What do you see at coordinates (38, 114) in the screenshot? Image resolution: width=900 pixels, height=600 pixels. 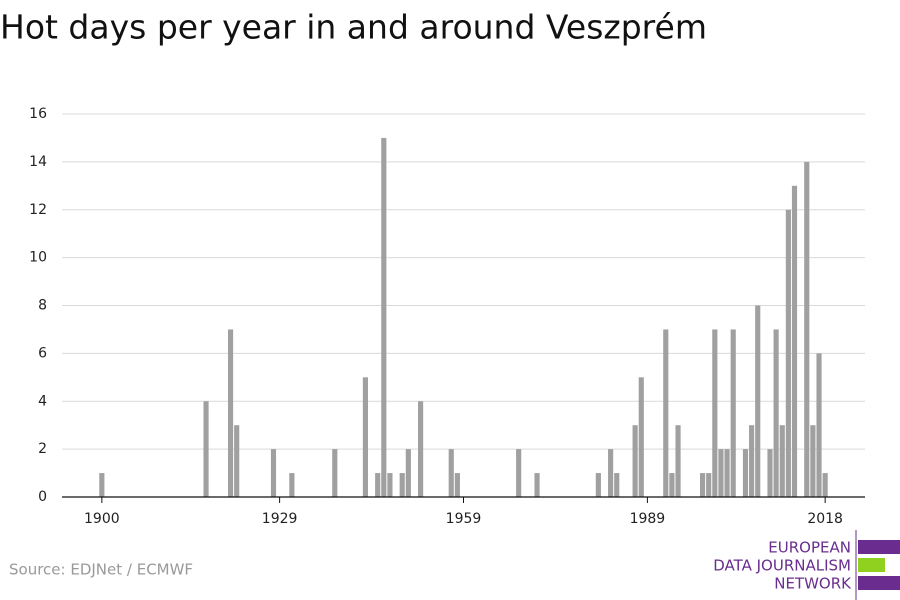 I see `y-tick-label: 16` at bounding box center [38, 114].